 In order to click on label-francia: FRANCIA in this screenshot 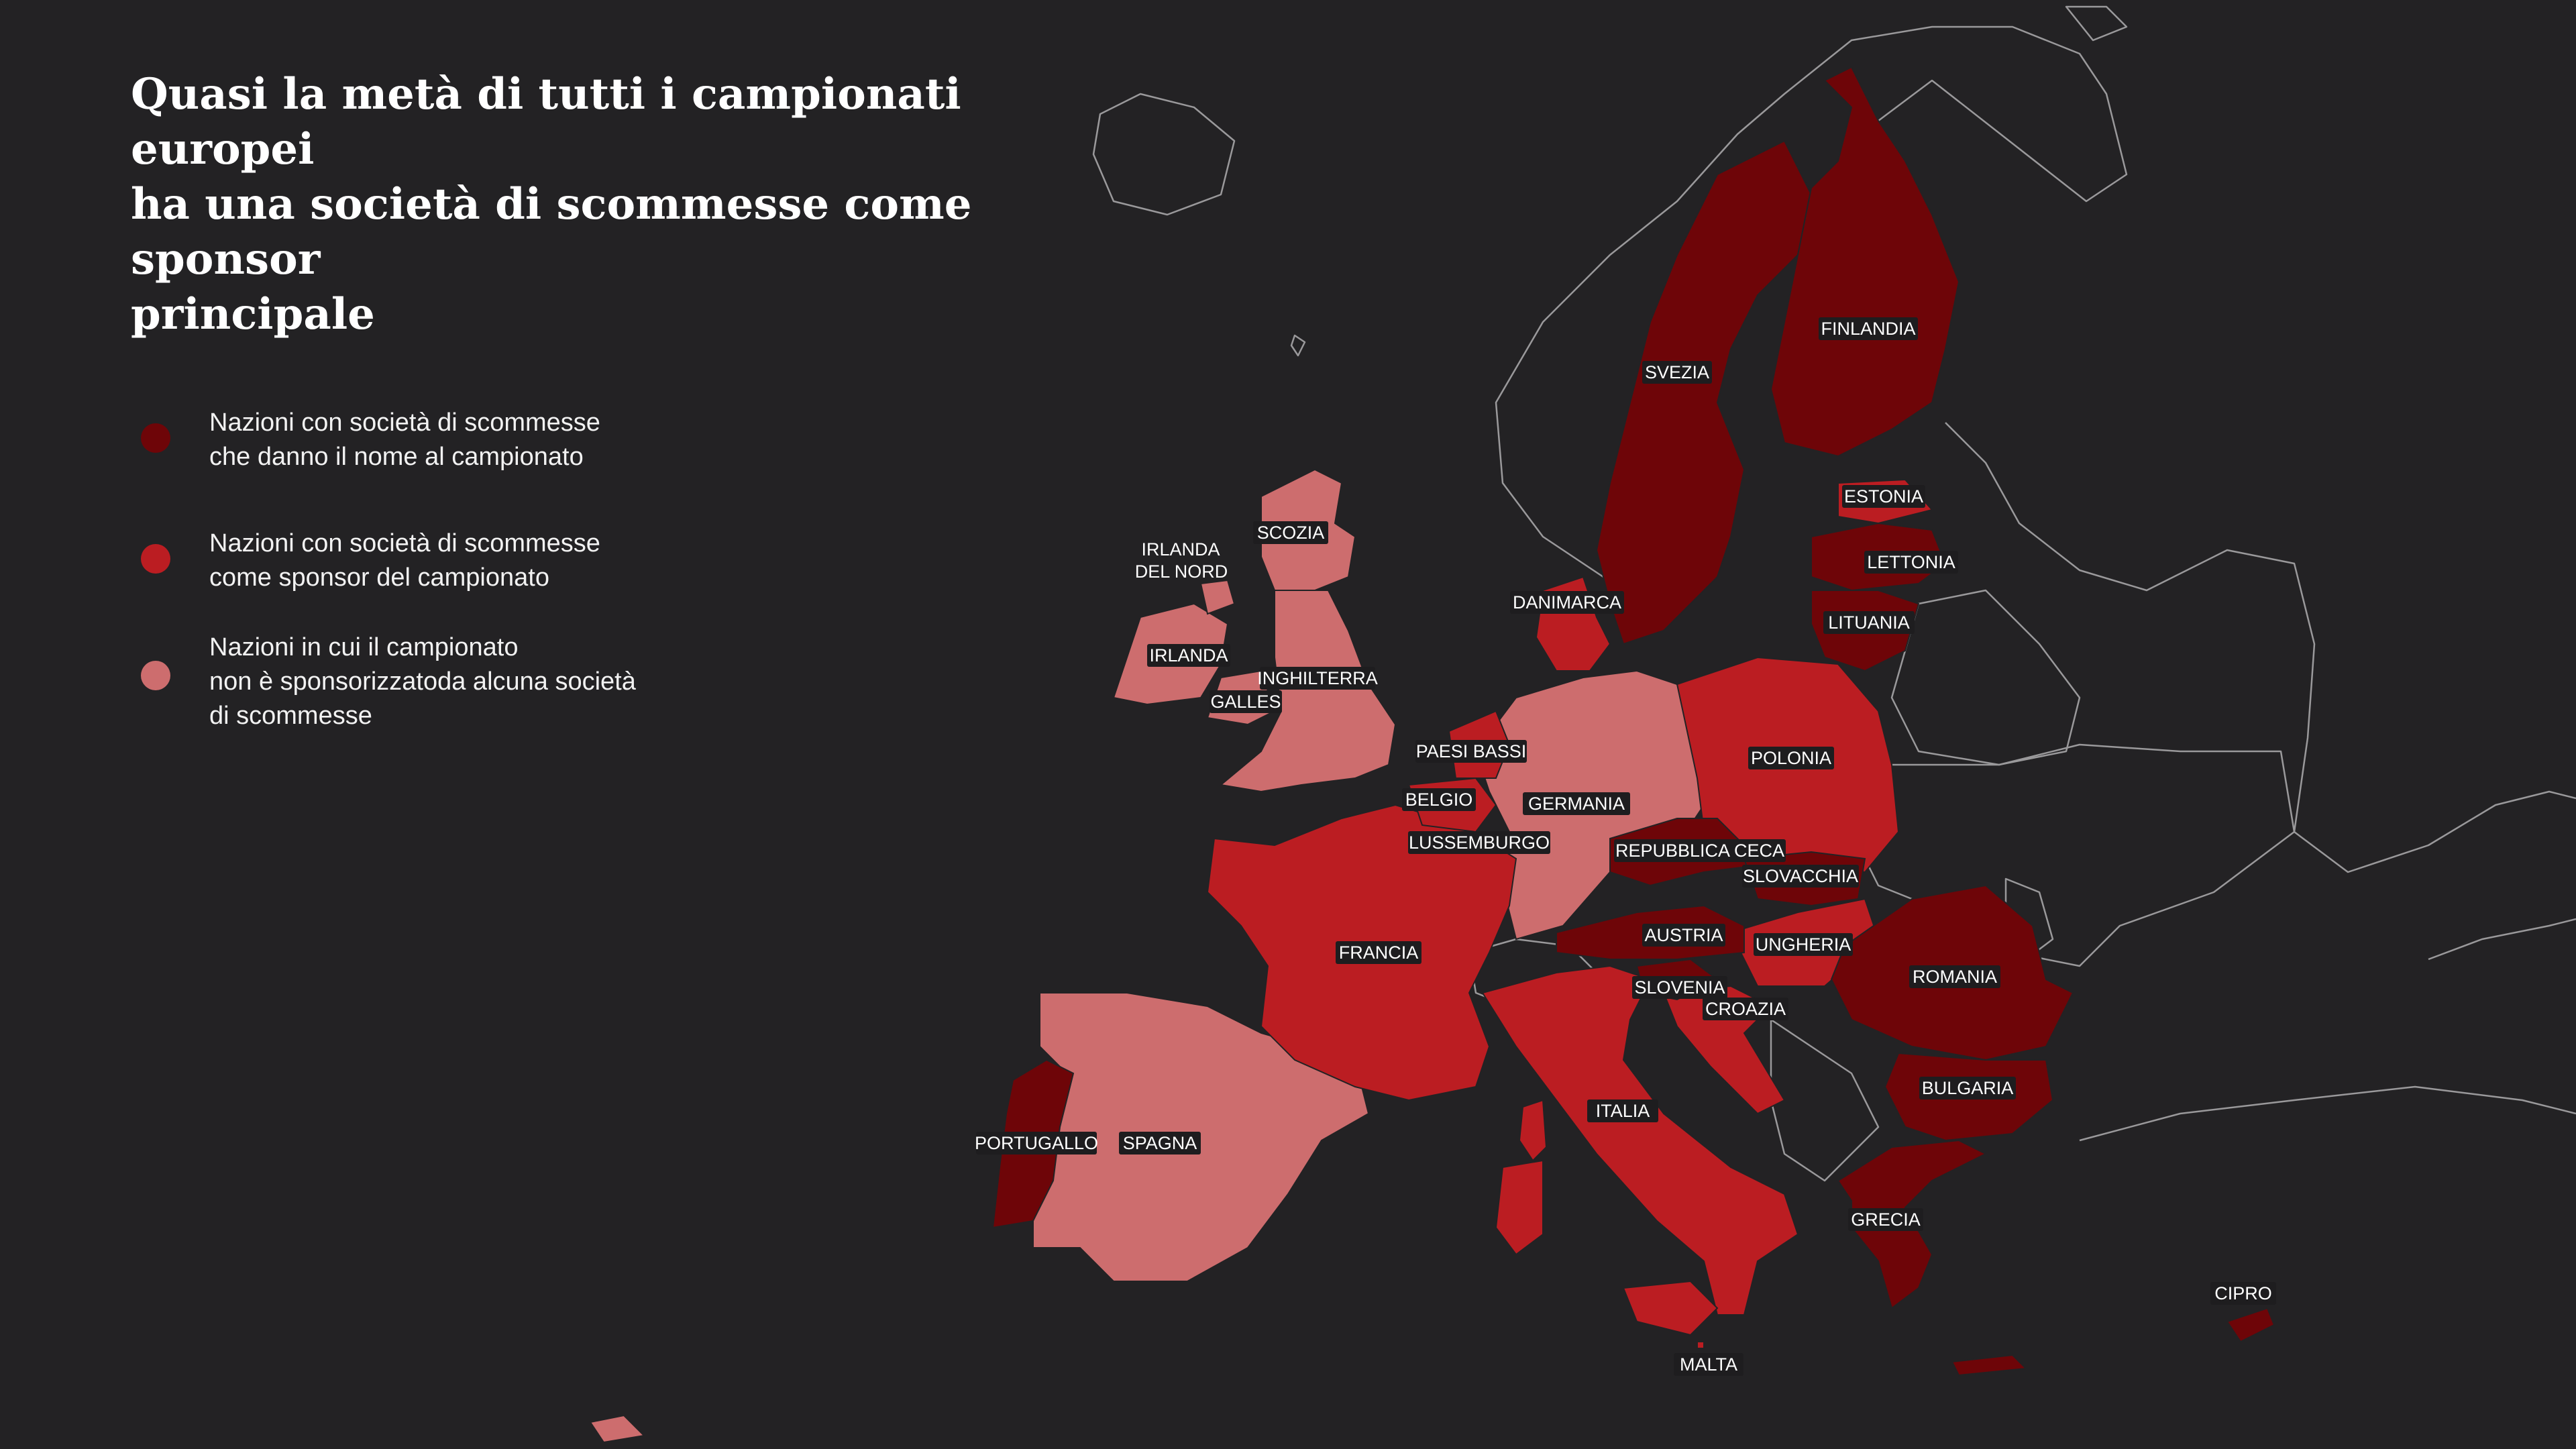, I will do `click(1378, 952)`.